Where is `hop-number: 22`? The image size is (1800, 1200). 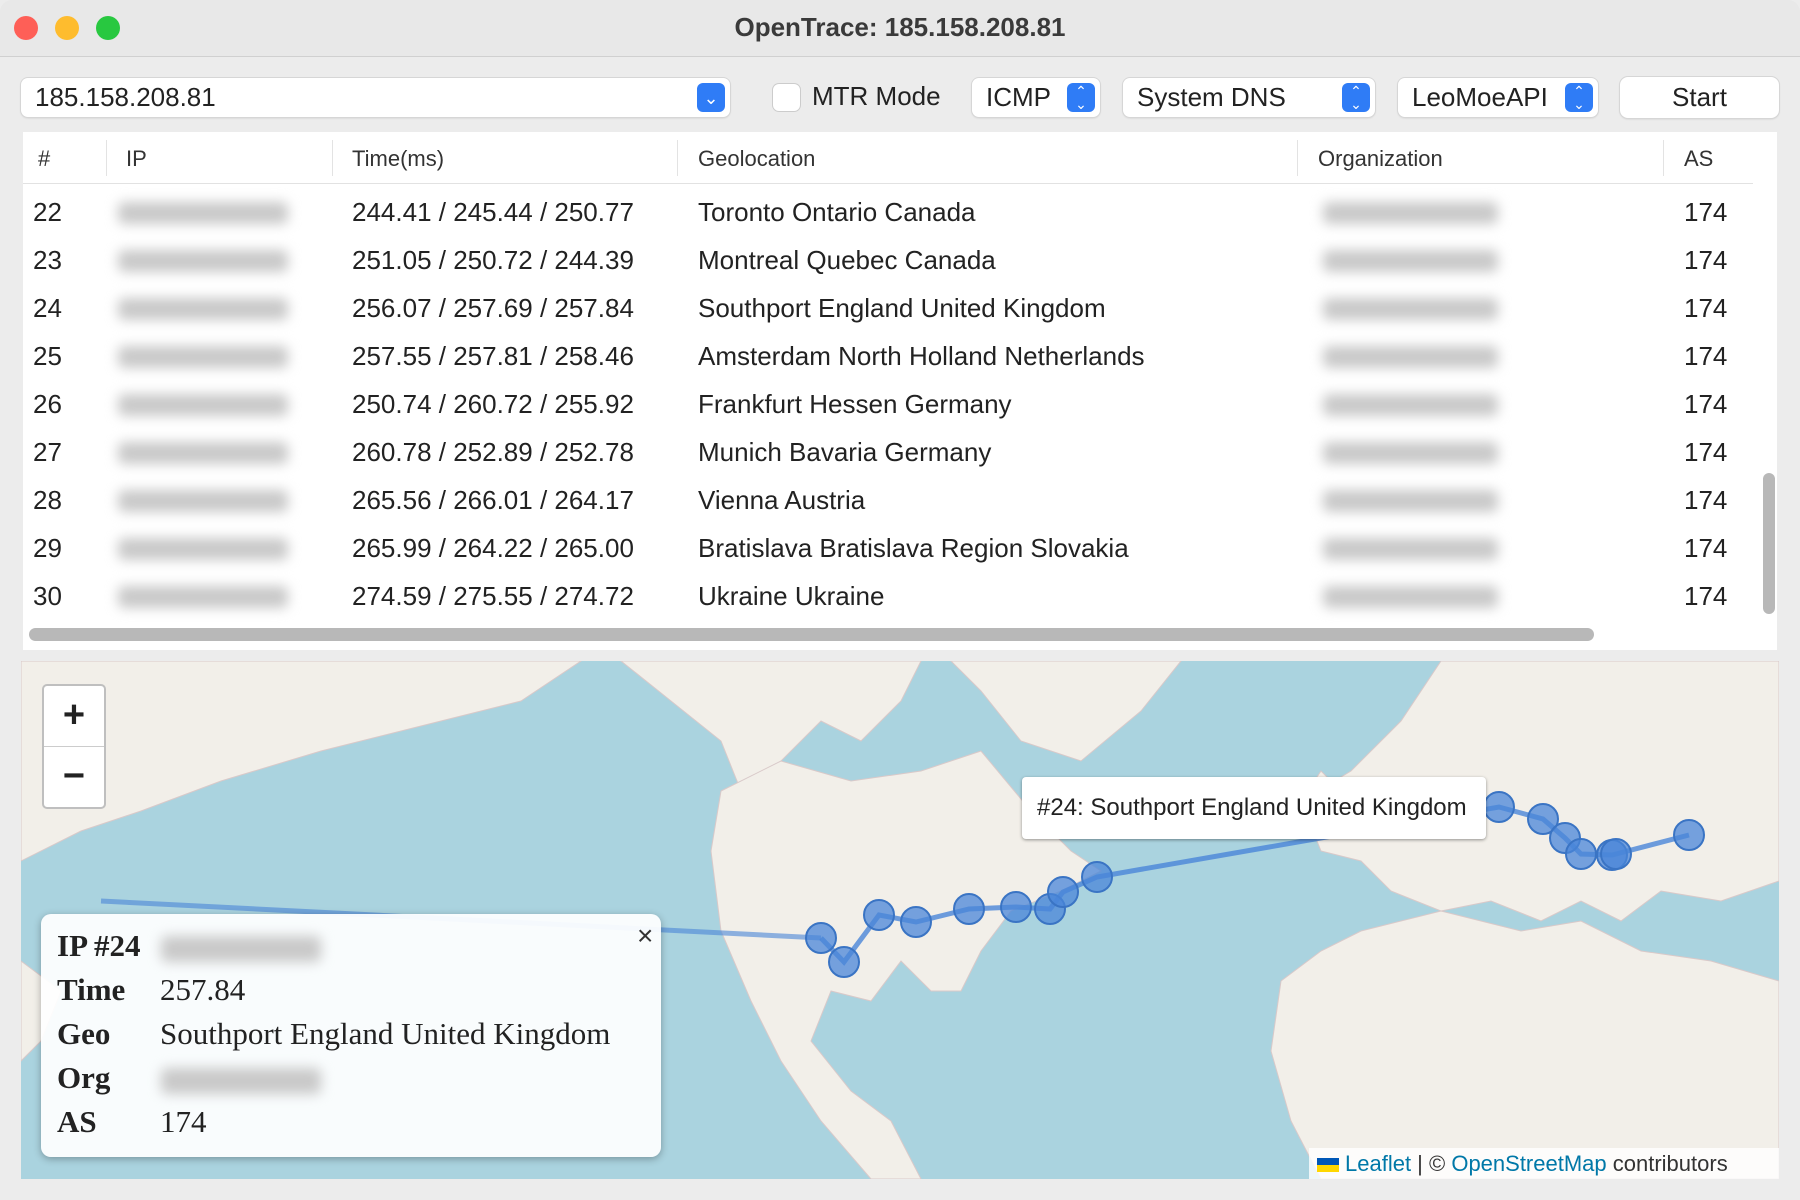
hop-number: 22 is located at coordinates (47, 212).